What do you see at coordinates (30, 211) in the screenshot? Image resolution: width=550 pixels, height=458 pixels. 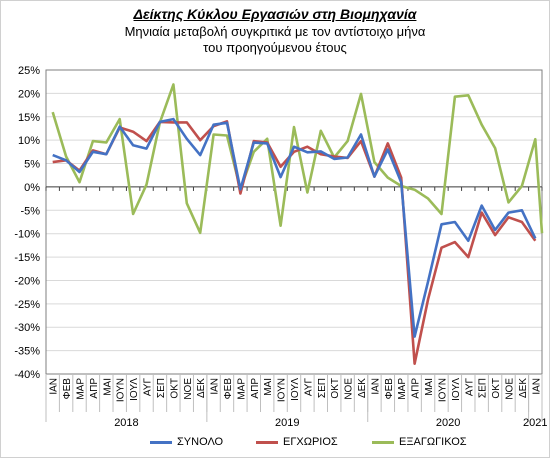 I see `y-tick-label: -5%` at bounding box center [30, 211].